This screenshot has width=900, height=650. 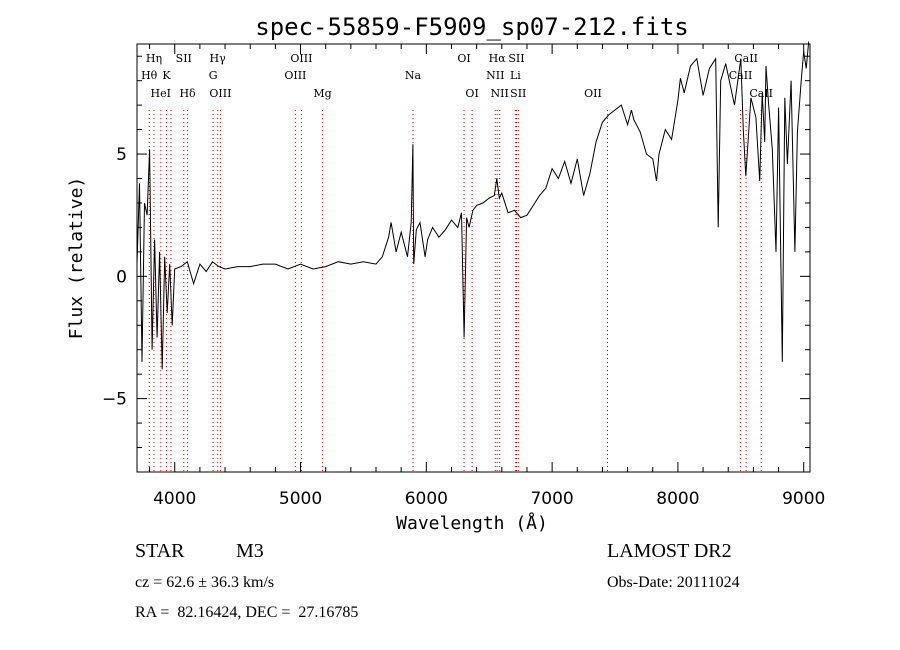 I want to click on line-label: Hγ, so click(x=218, y=58).